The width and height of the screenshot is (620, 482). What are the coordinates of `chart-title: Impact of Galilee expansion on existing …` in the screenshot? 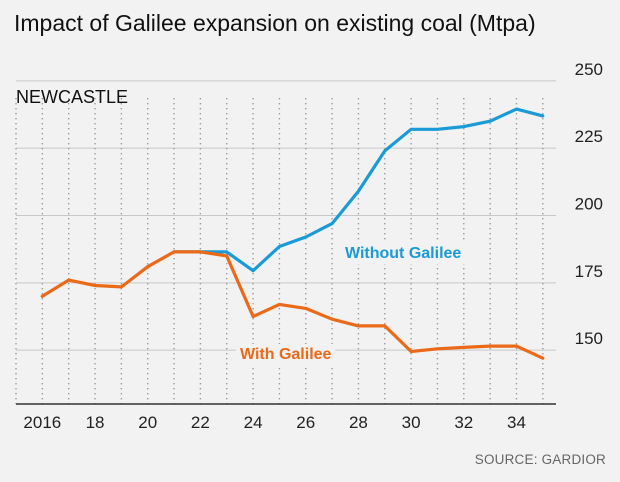 It's located at (275, 23).